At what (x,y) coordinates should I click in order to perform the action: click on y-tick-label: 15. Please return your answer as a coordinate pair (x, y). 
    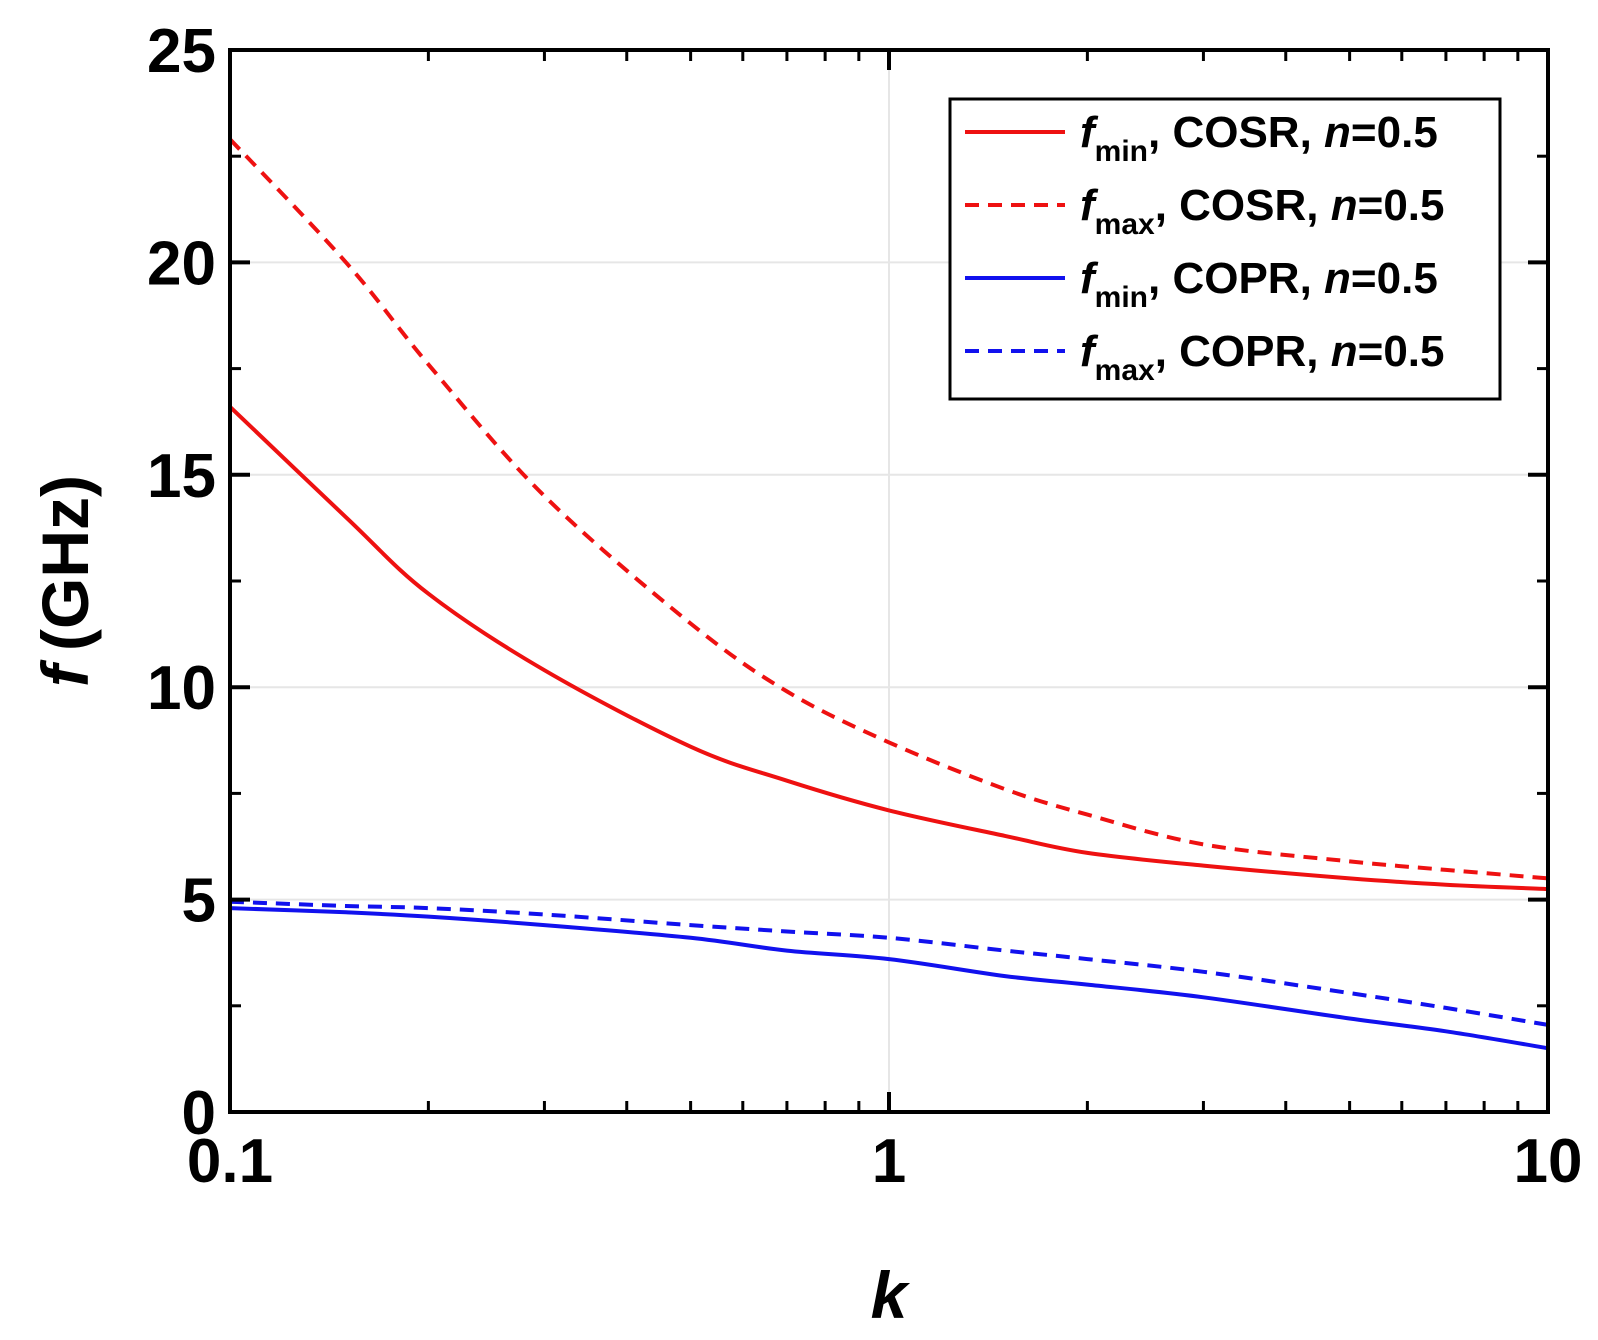
    Looking at the image, I should click on (181, 476).